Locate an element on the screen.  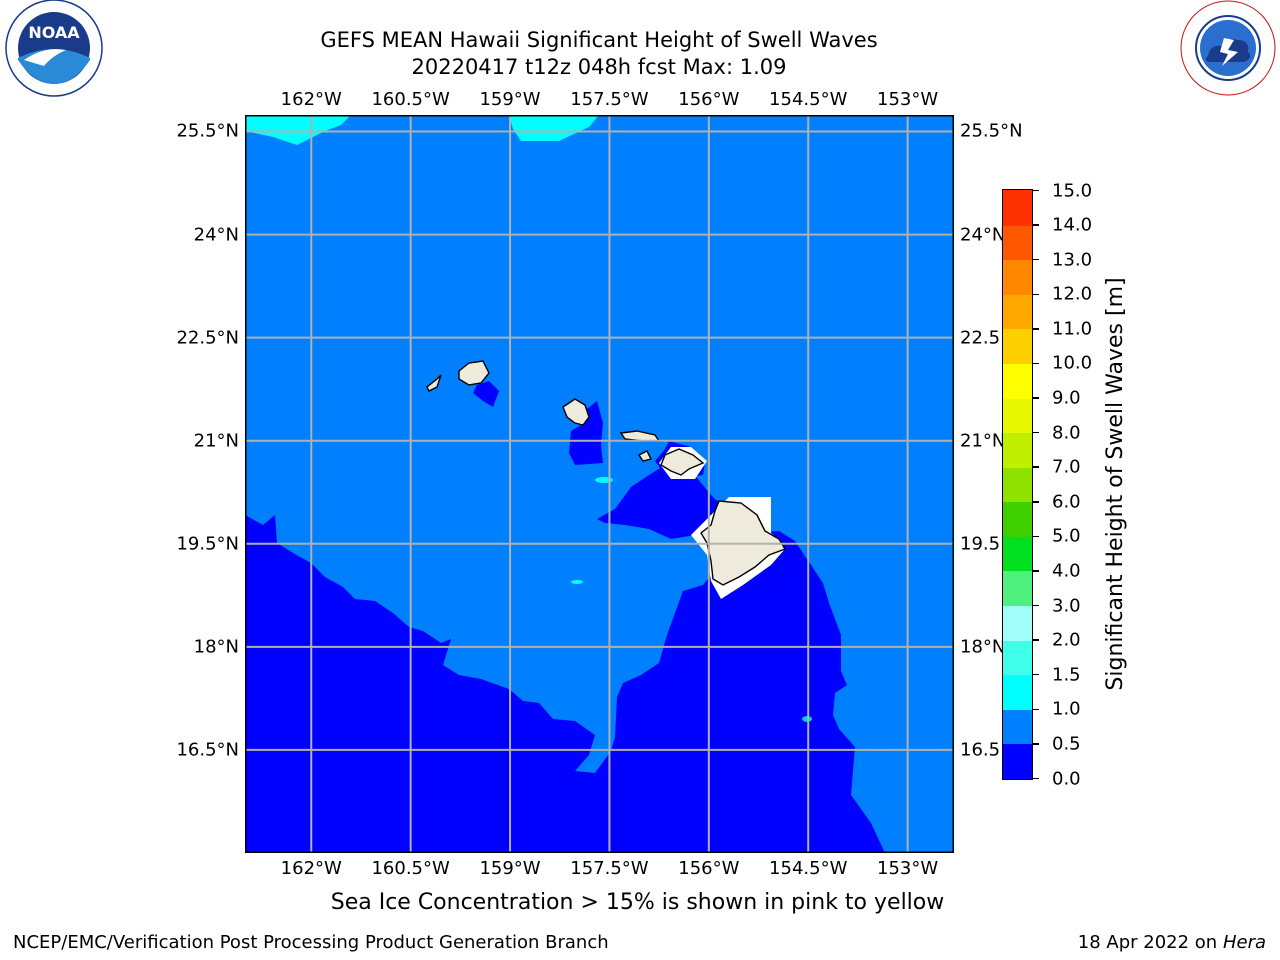
colorbar is located at coordinates (1017, 484).